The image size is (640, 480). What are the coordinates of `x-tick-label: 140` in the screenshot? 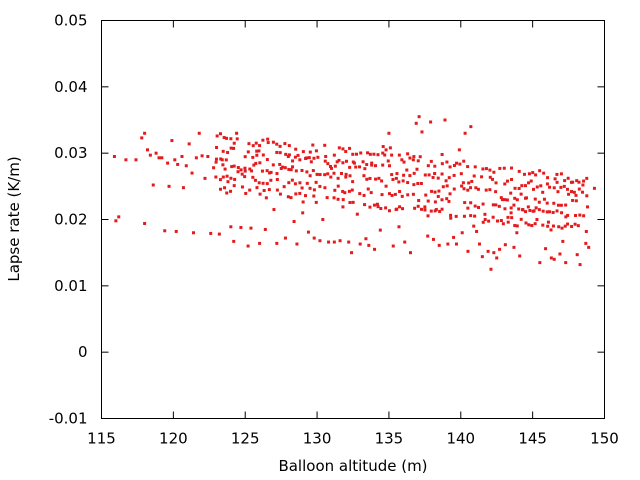 It's located at (460, 439).